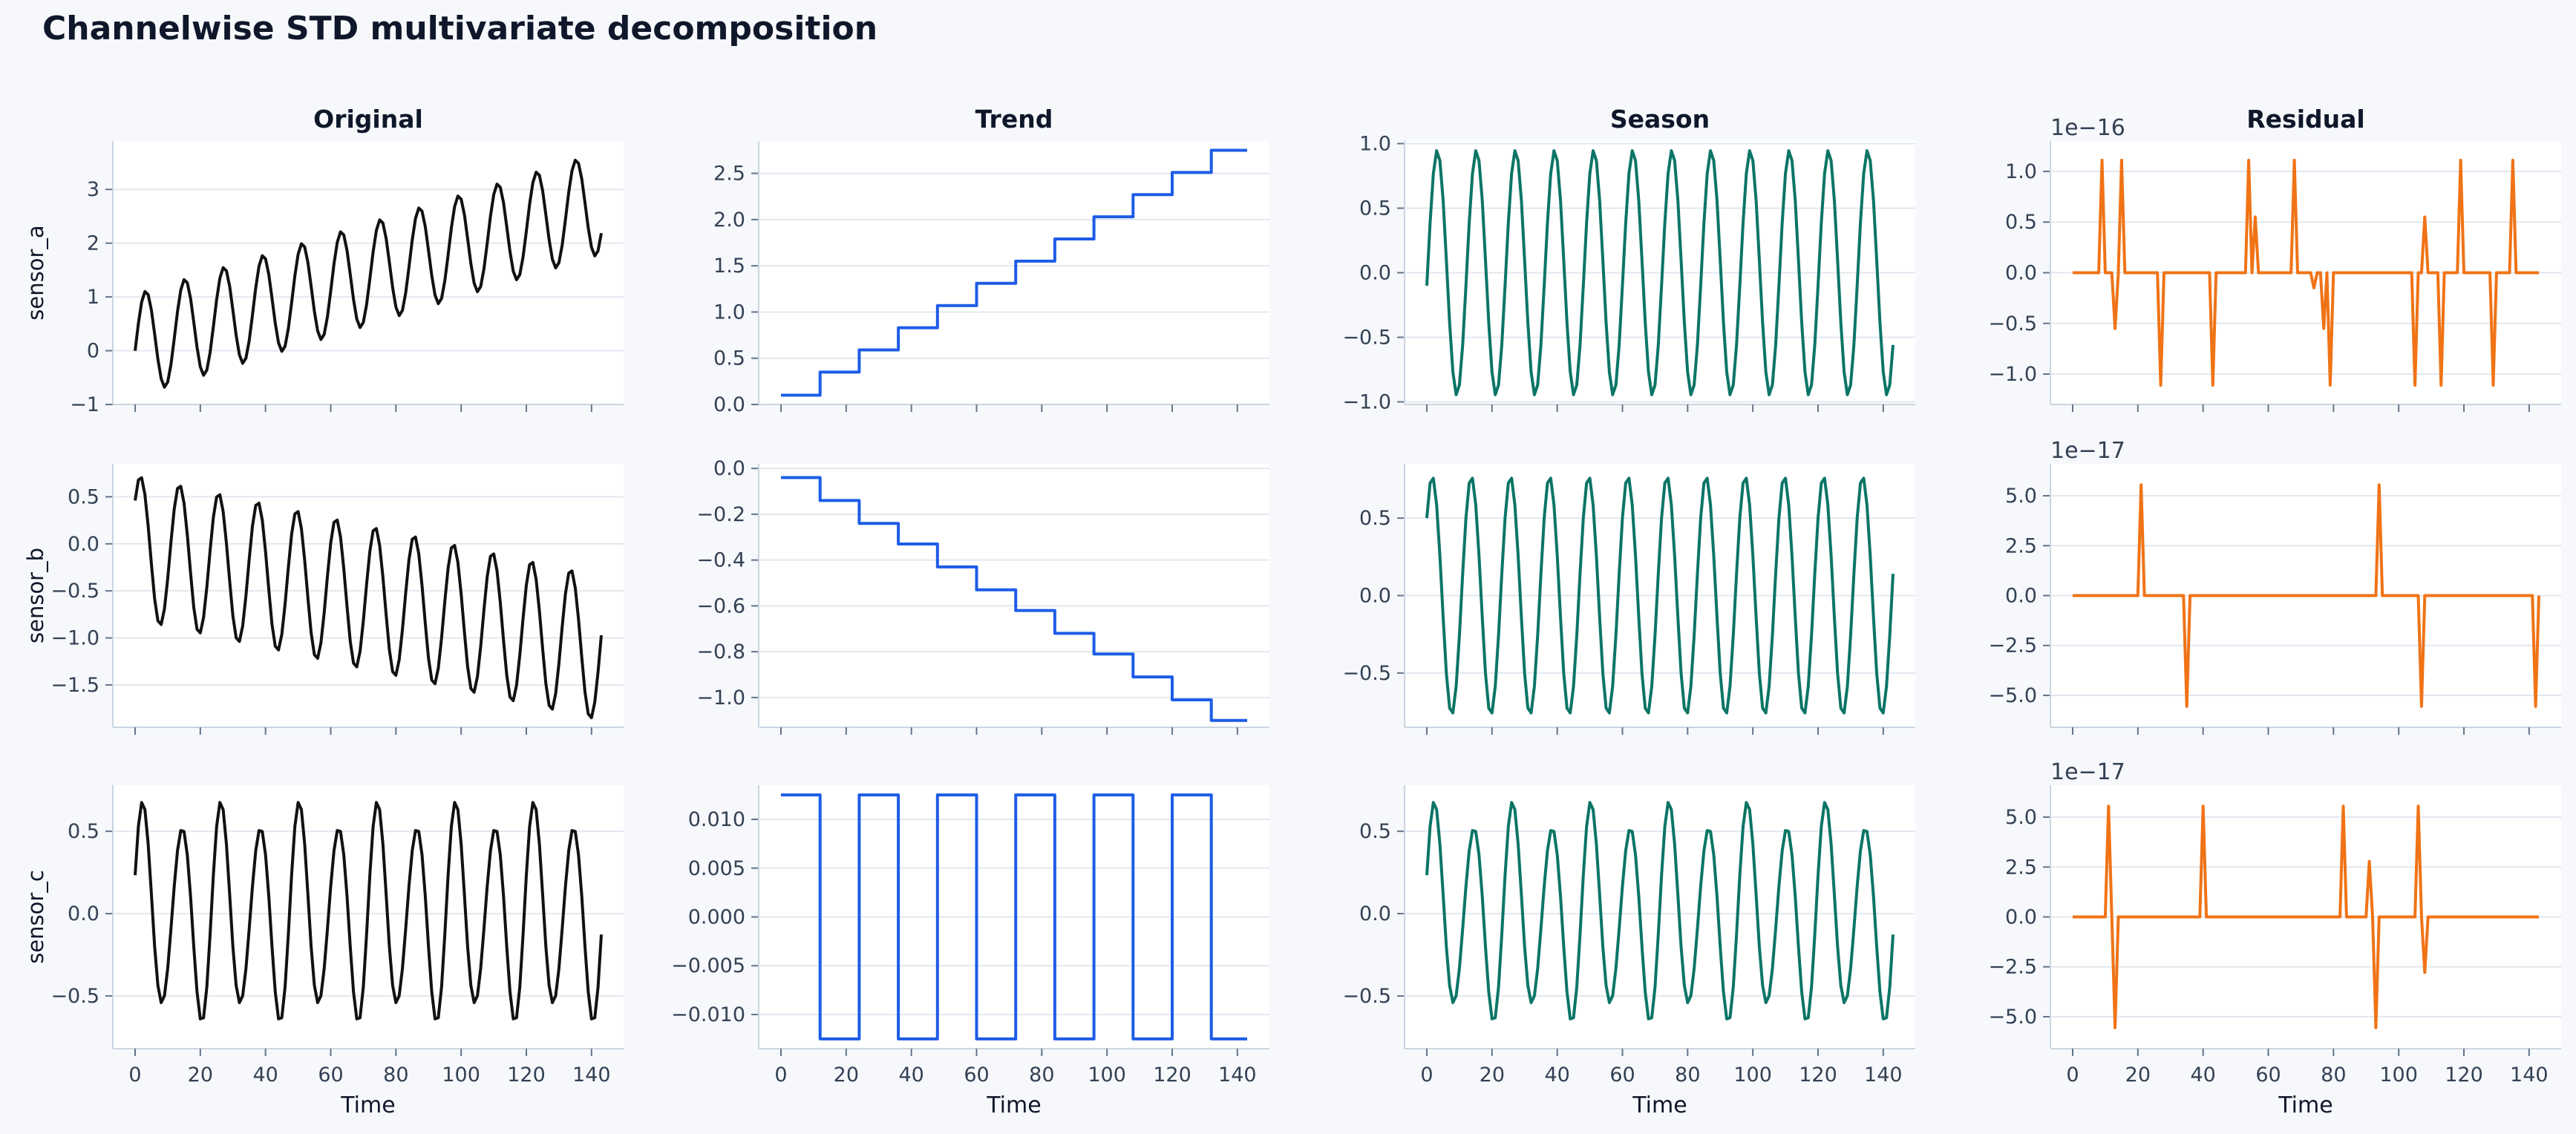 This screenshot has width=2576, height=1134. I want to click on y-tick-label: −0.8, so click(721, 651).